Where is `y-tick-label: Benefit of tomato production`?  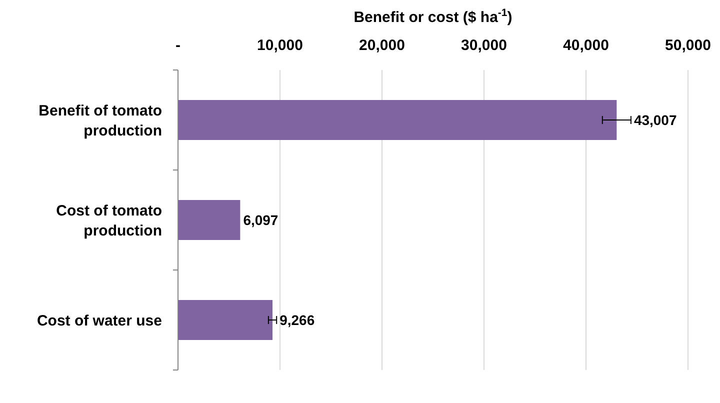
y-tick-label: Benefit of tomato production is located at coordinates (100, 121).